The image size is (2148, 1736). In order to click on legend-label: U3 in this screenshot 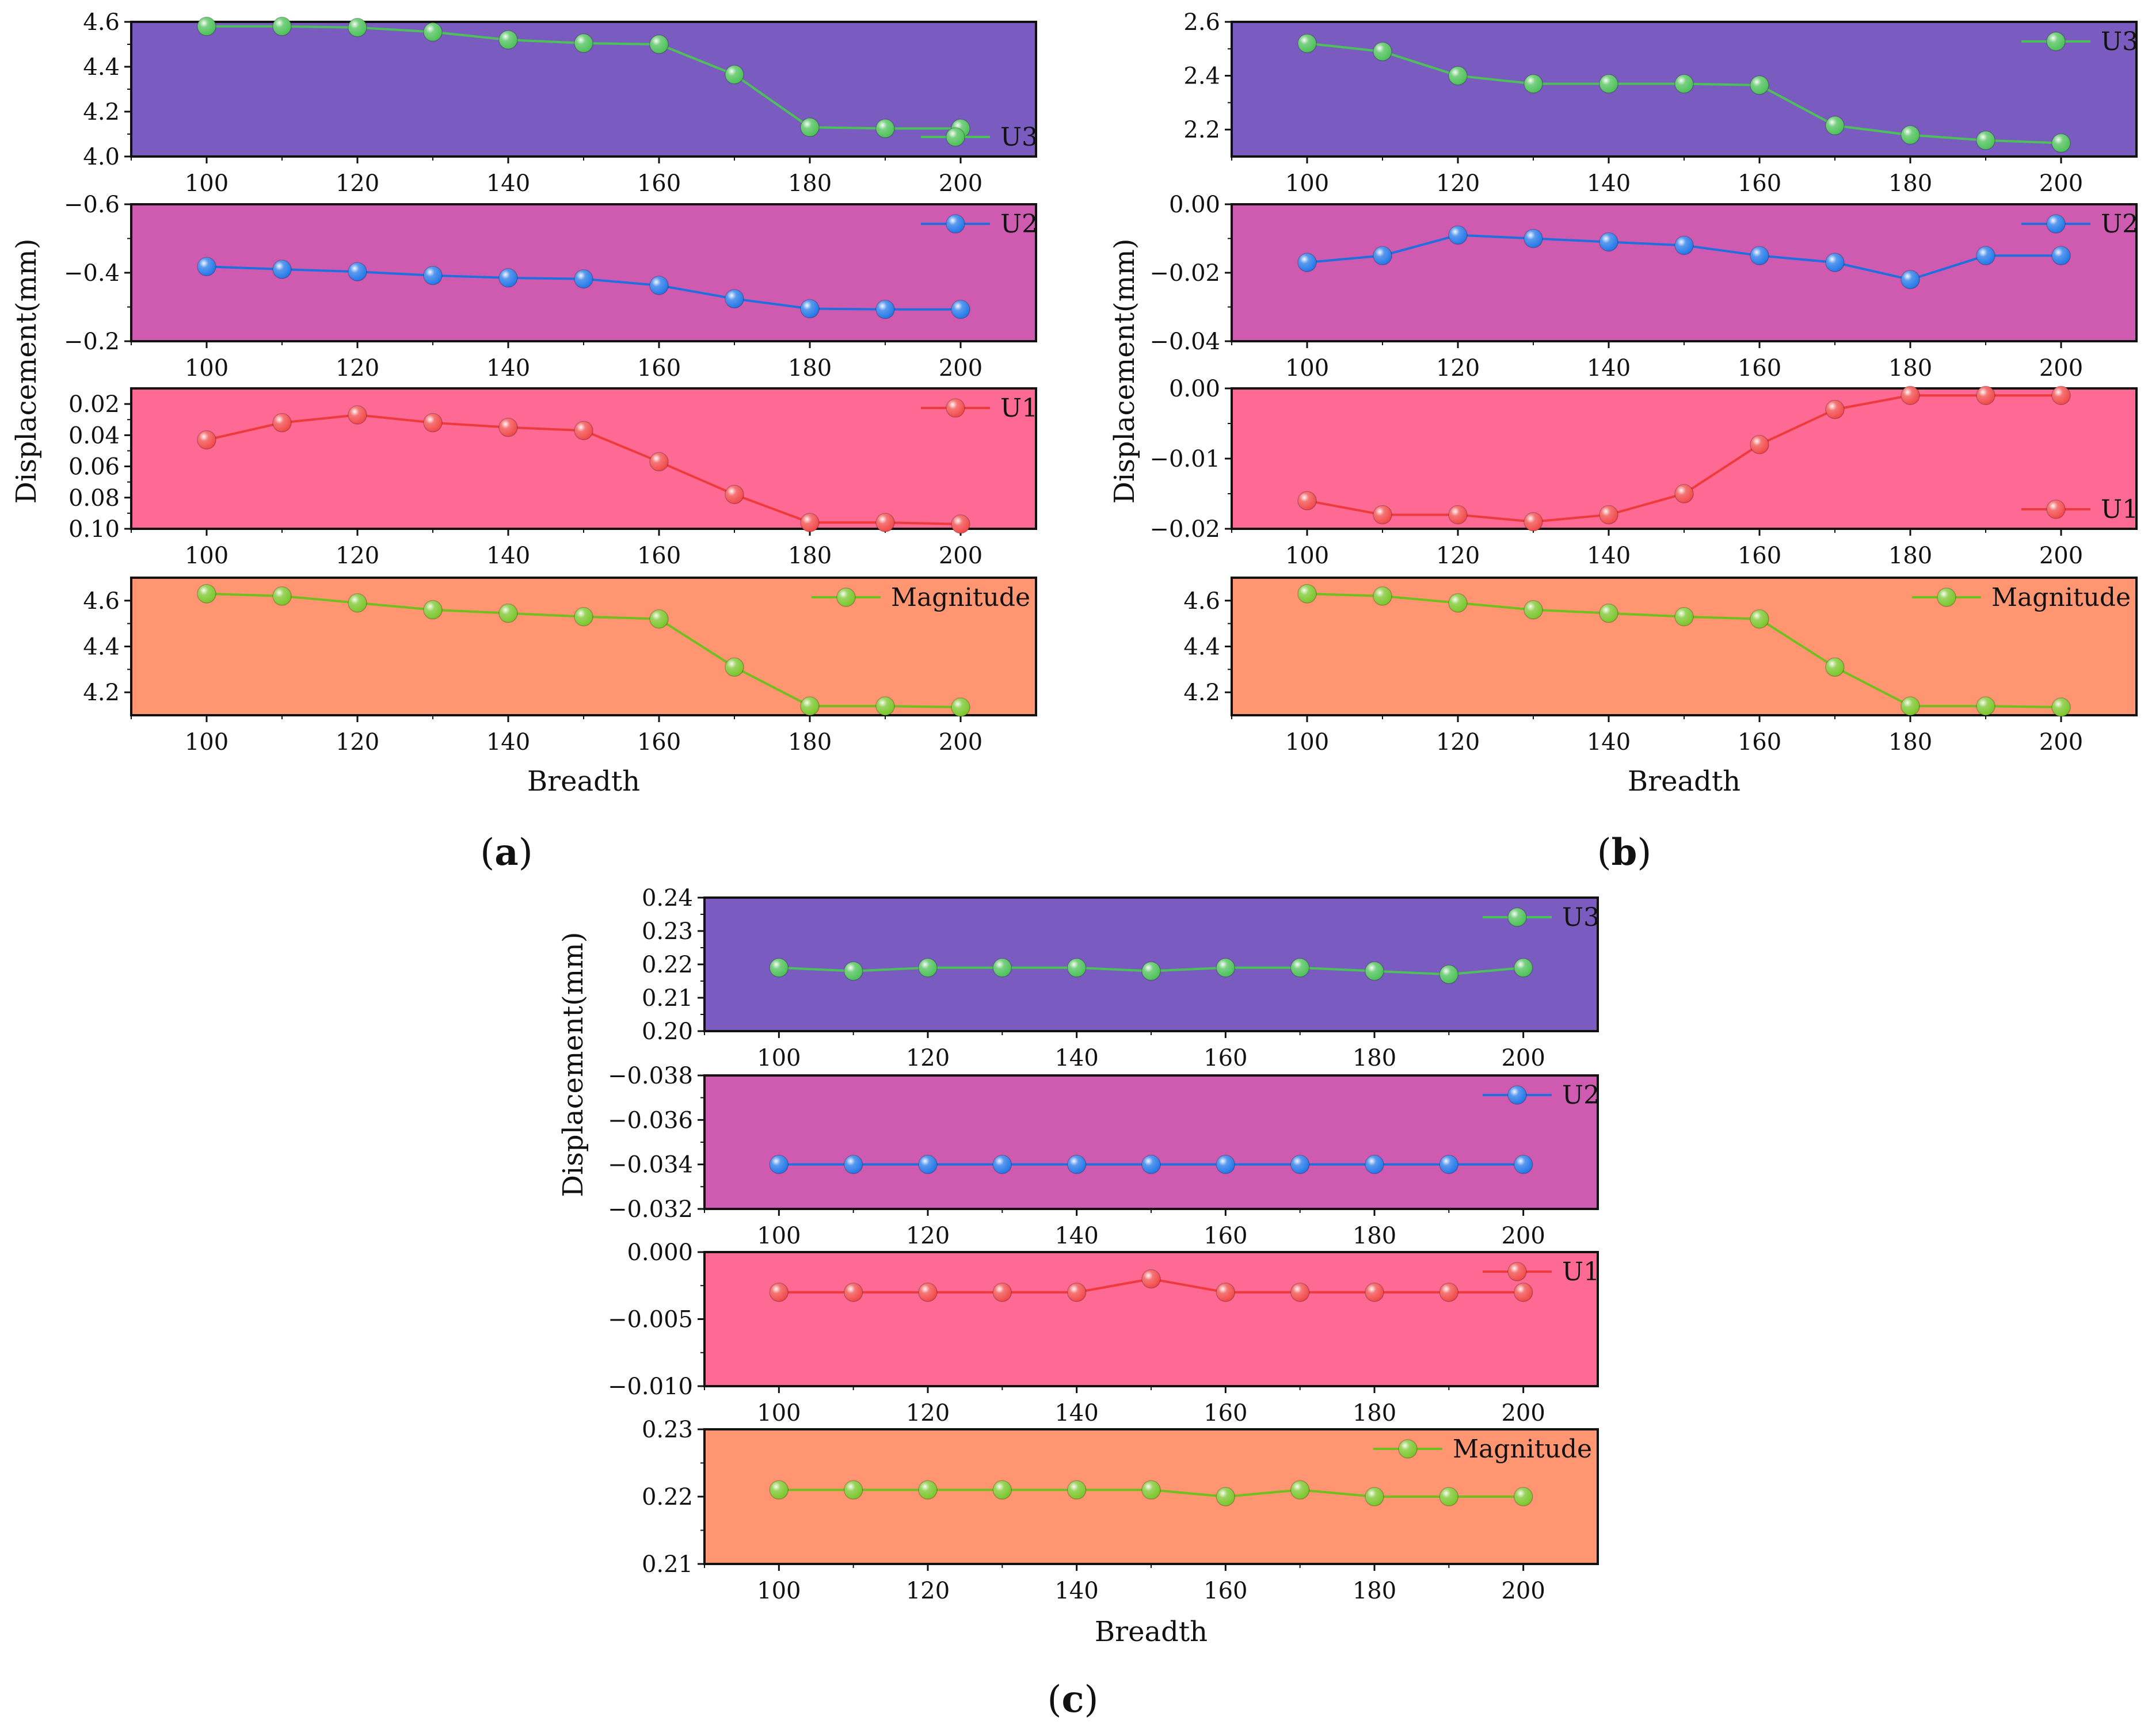, I will do `click(1019, 137)`.